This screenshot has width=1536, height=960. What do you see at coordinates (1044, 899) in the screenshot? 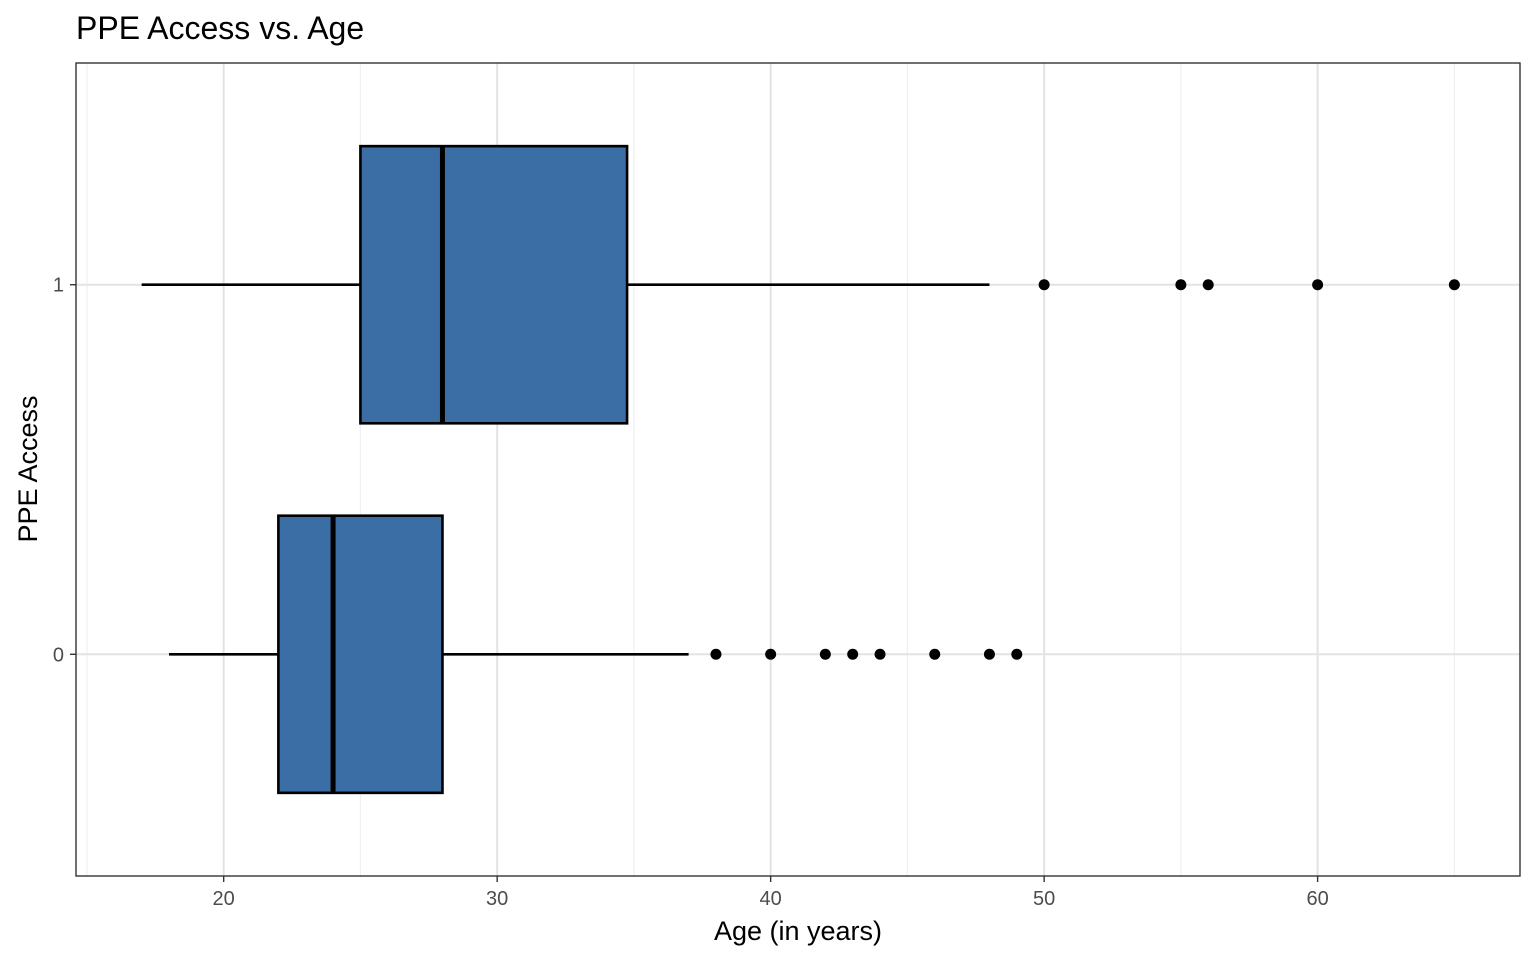
I see `x-tick-label: 50` at bounding box center [1044, 899].